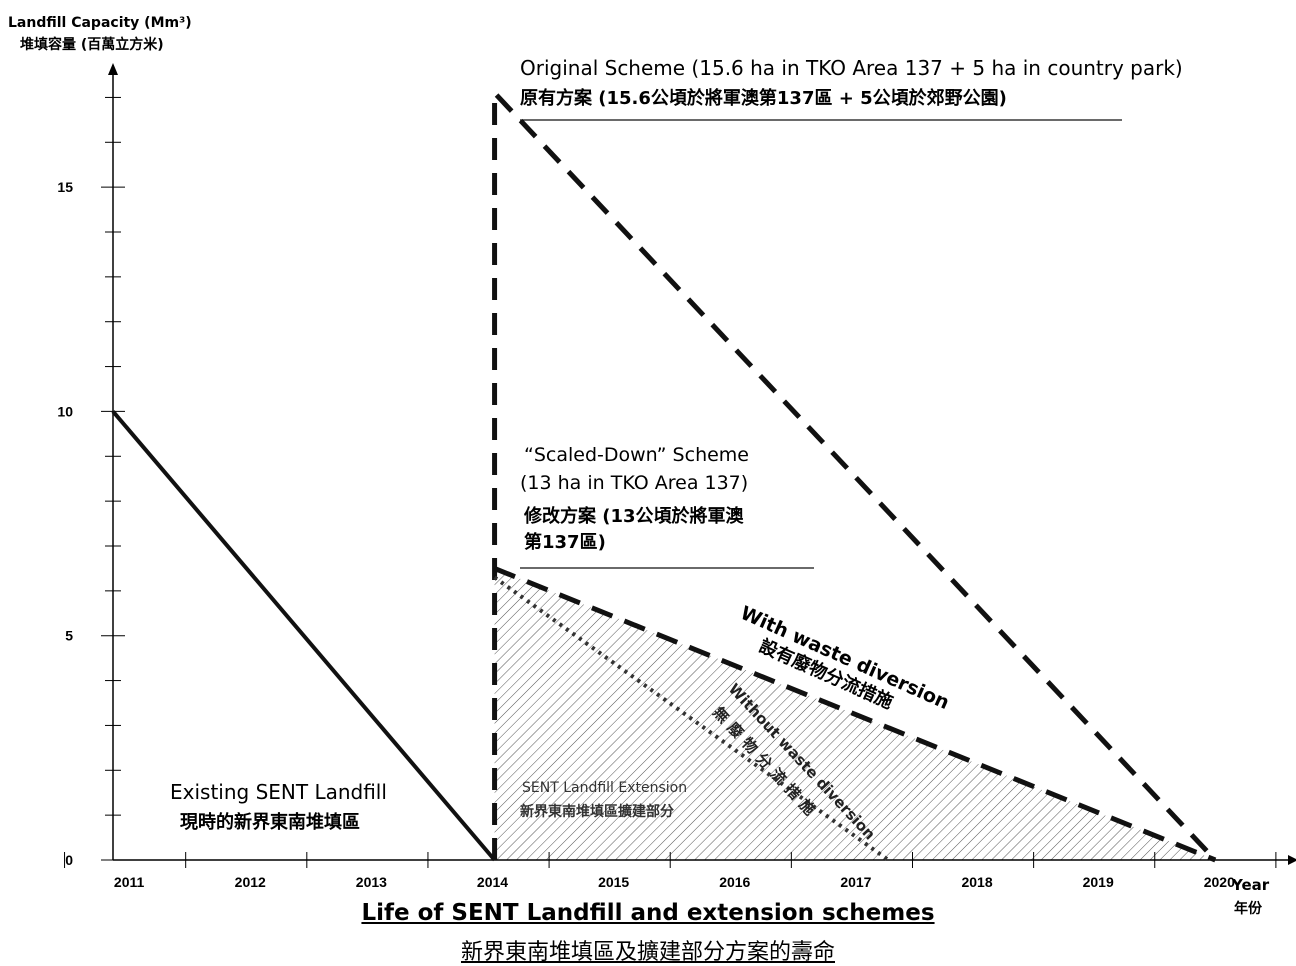  Describe the element at coordinates (1251, 885) in the screenshot. I see `x-axis-label: Year` at that location.